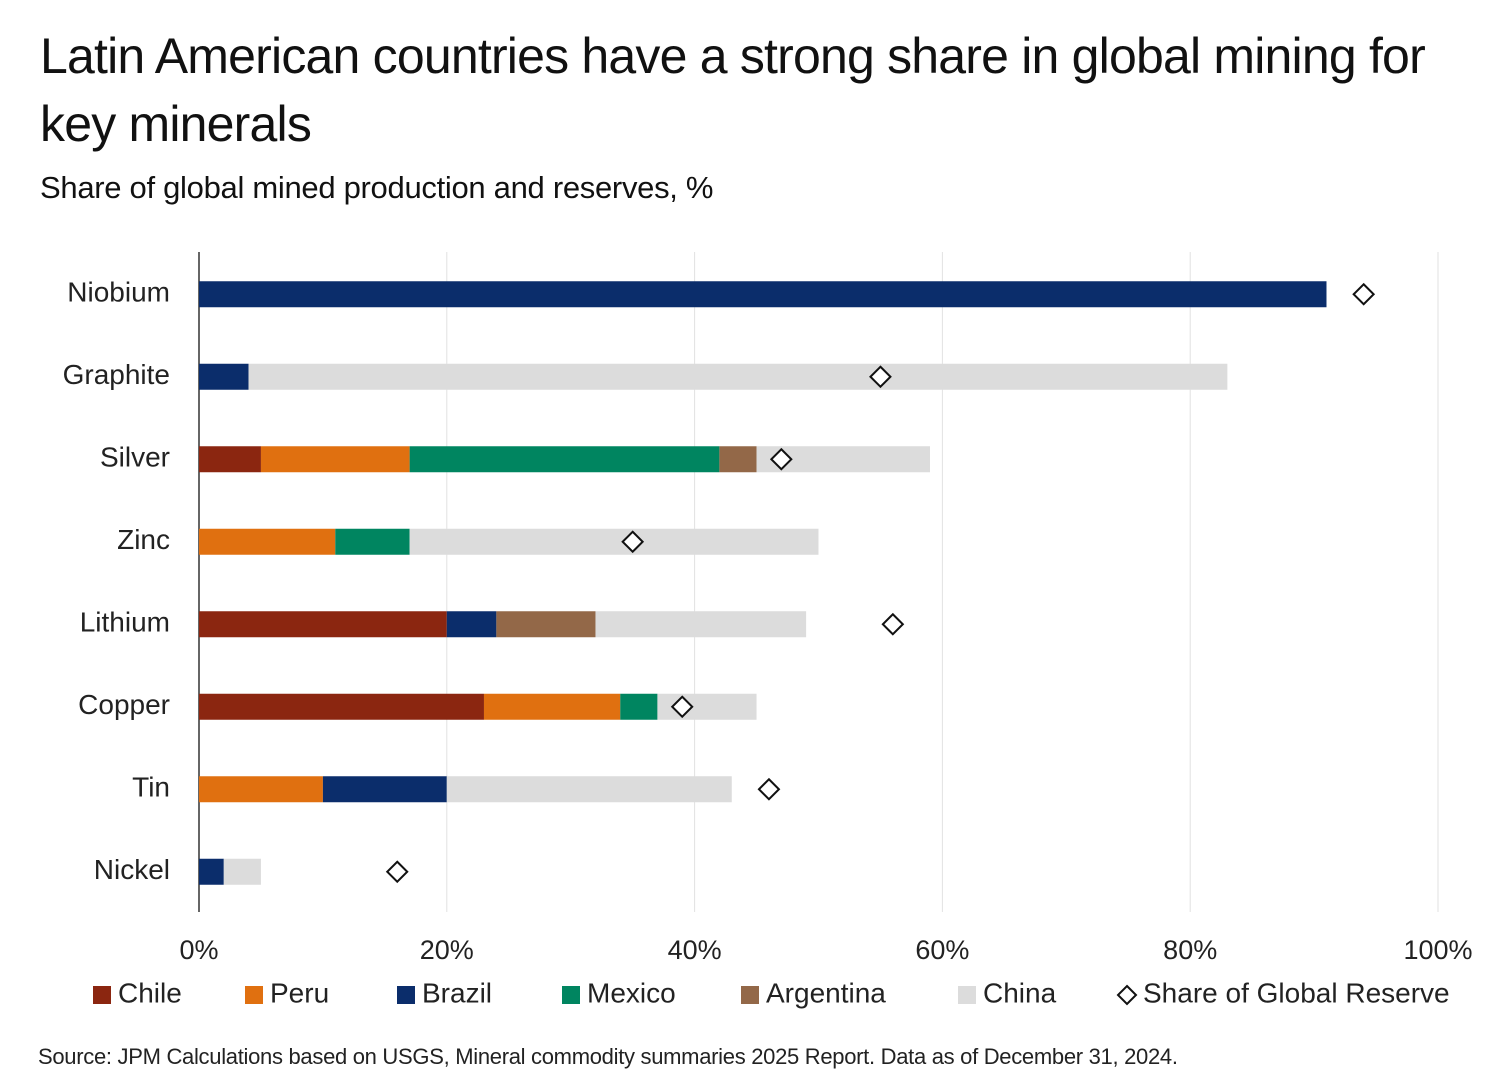 This screenshot has height=1092, width=1504. I want to click on y-tick-label: Niobium, so click(118, 292).